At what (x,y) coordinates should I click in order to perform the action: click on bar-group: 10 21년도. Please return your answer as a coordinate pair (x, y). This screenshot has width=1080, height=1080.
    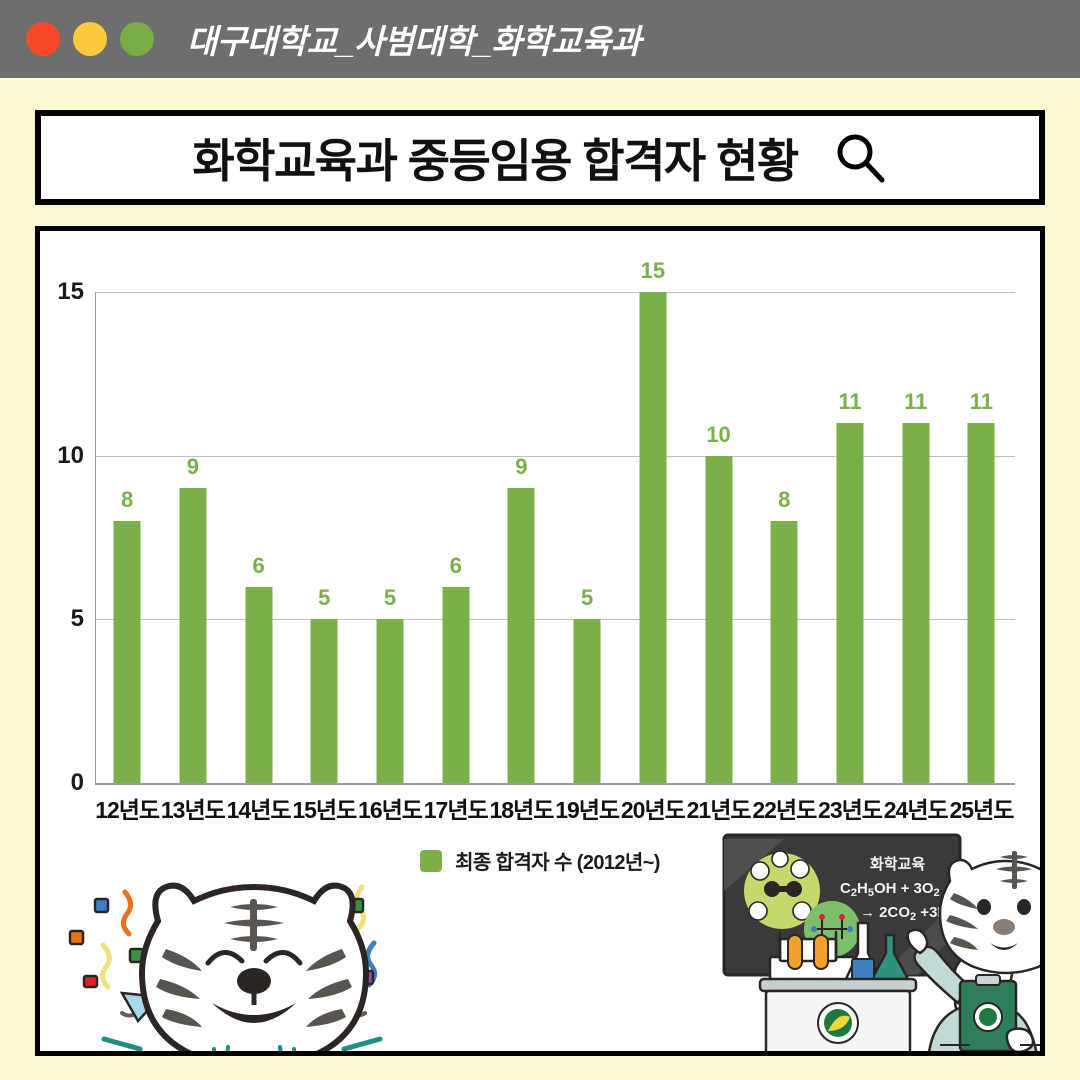
    Looking at the image, I should click on (719, 527).